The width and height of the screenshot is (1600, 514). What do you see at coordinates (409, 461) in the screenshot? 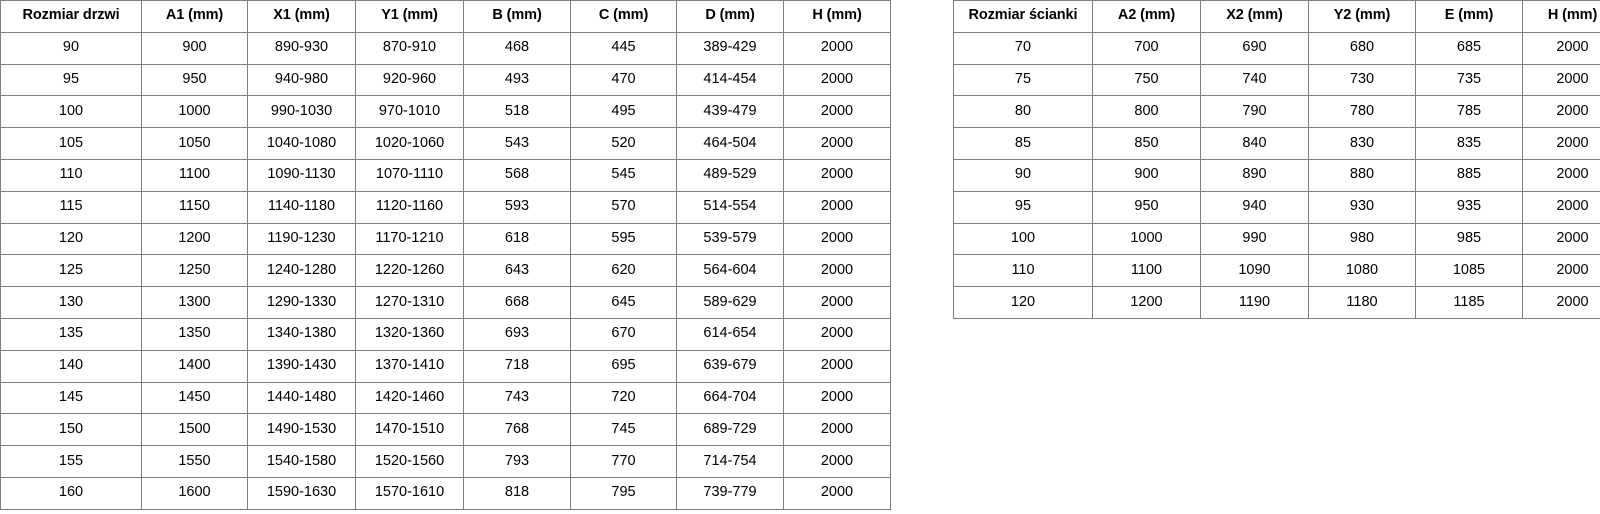
I see `table-cell: 1520-1560` at bounding box center [409, 461].